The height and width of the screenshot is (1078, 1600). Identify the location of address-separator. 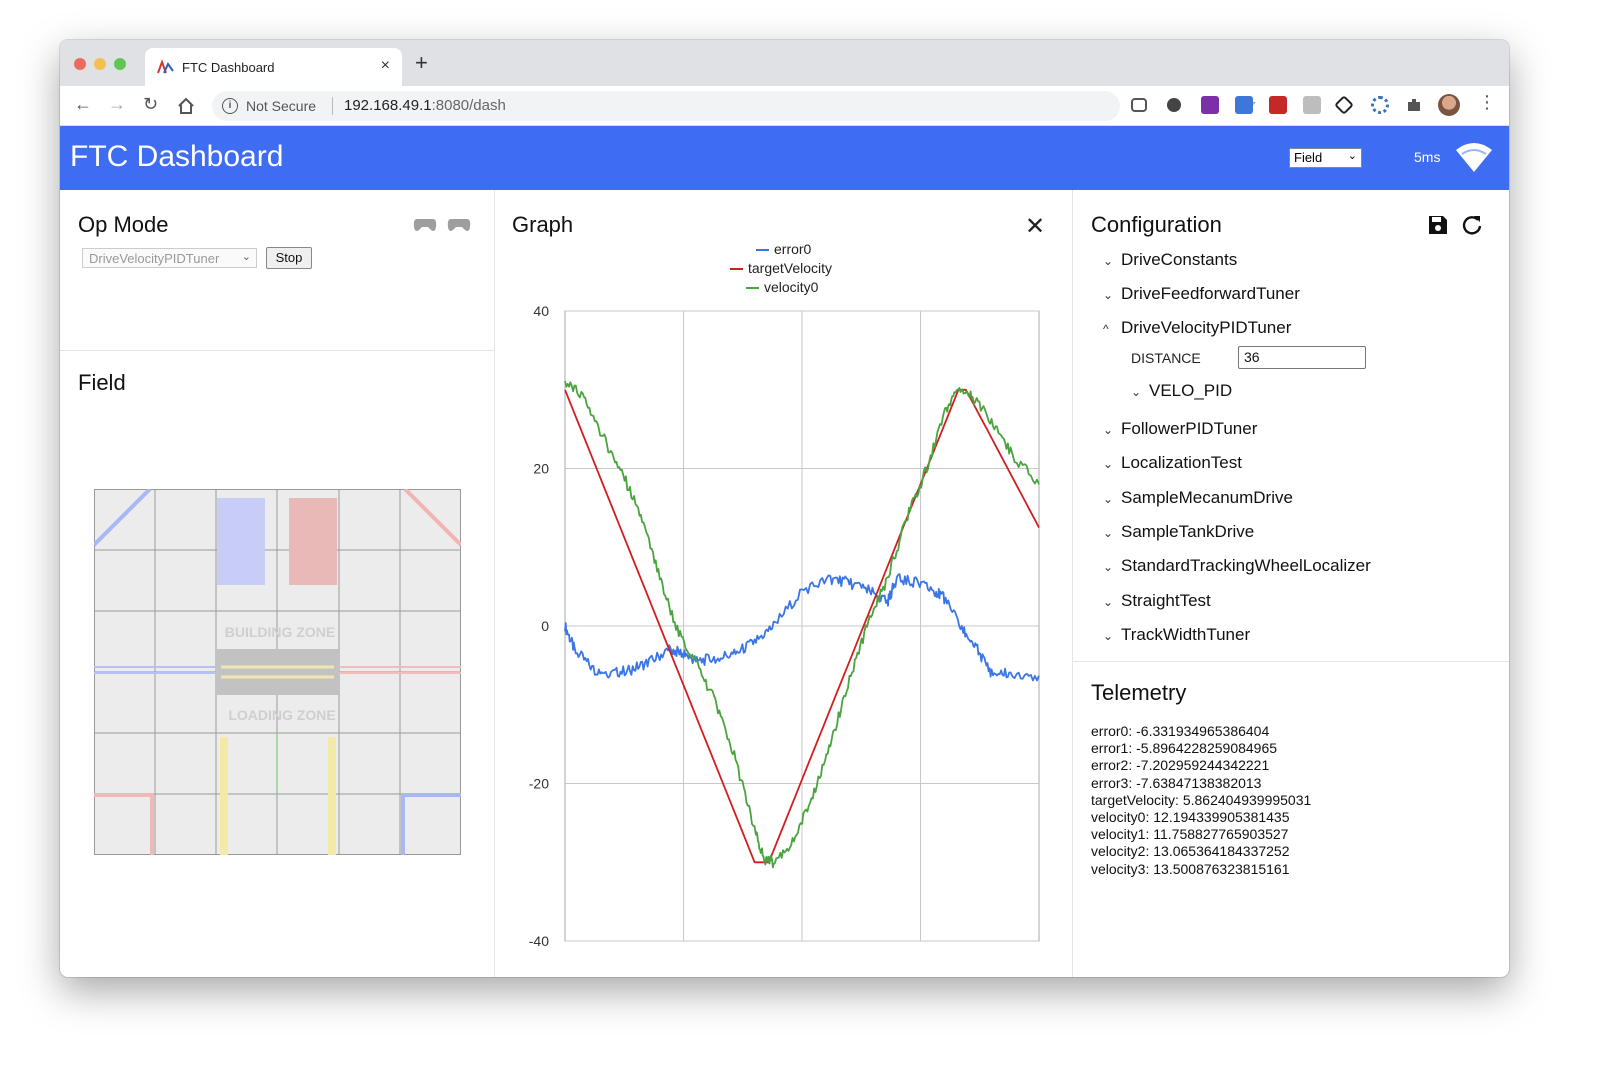
(332, 106).